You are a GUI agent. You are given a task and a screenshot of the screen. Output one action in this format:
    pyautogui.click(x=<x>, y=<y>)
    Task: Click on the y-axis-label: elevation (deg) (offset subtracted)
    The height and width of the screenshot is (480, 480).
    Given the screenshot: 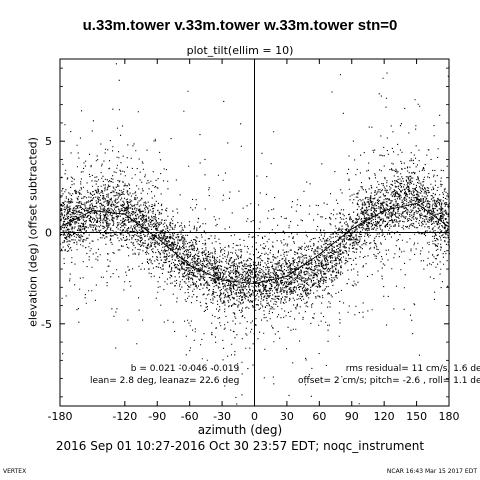 What is the action you would take?
    pyautogui.click(x=33, y=232)
    